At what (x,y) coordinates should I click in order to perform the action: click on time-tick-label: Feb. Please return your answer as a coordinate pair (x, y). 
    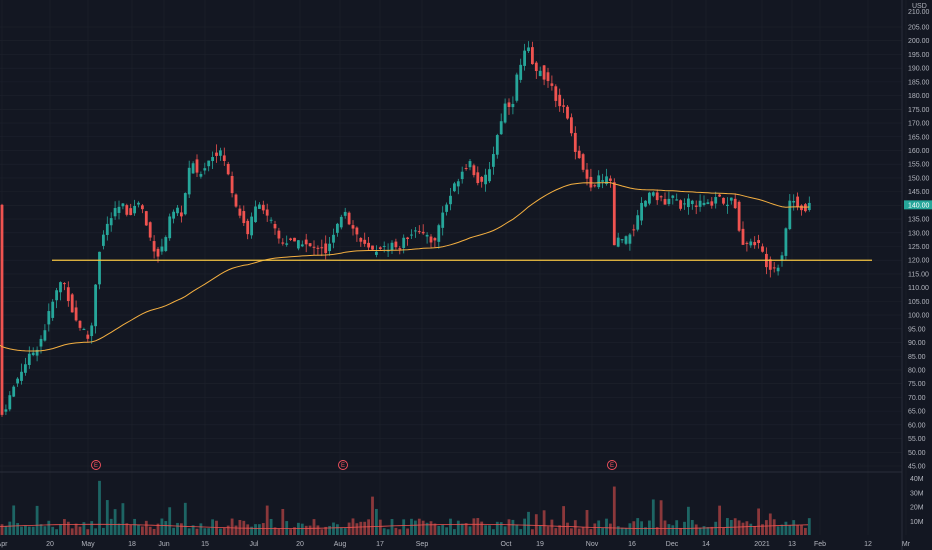
    Looking at the image, I should click on (820, 544).